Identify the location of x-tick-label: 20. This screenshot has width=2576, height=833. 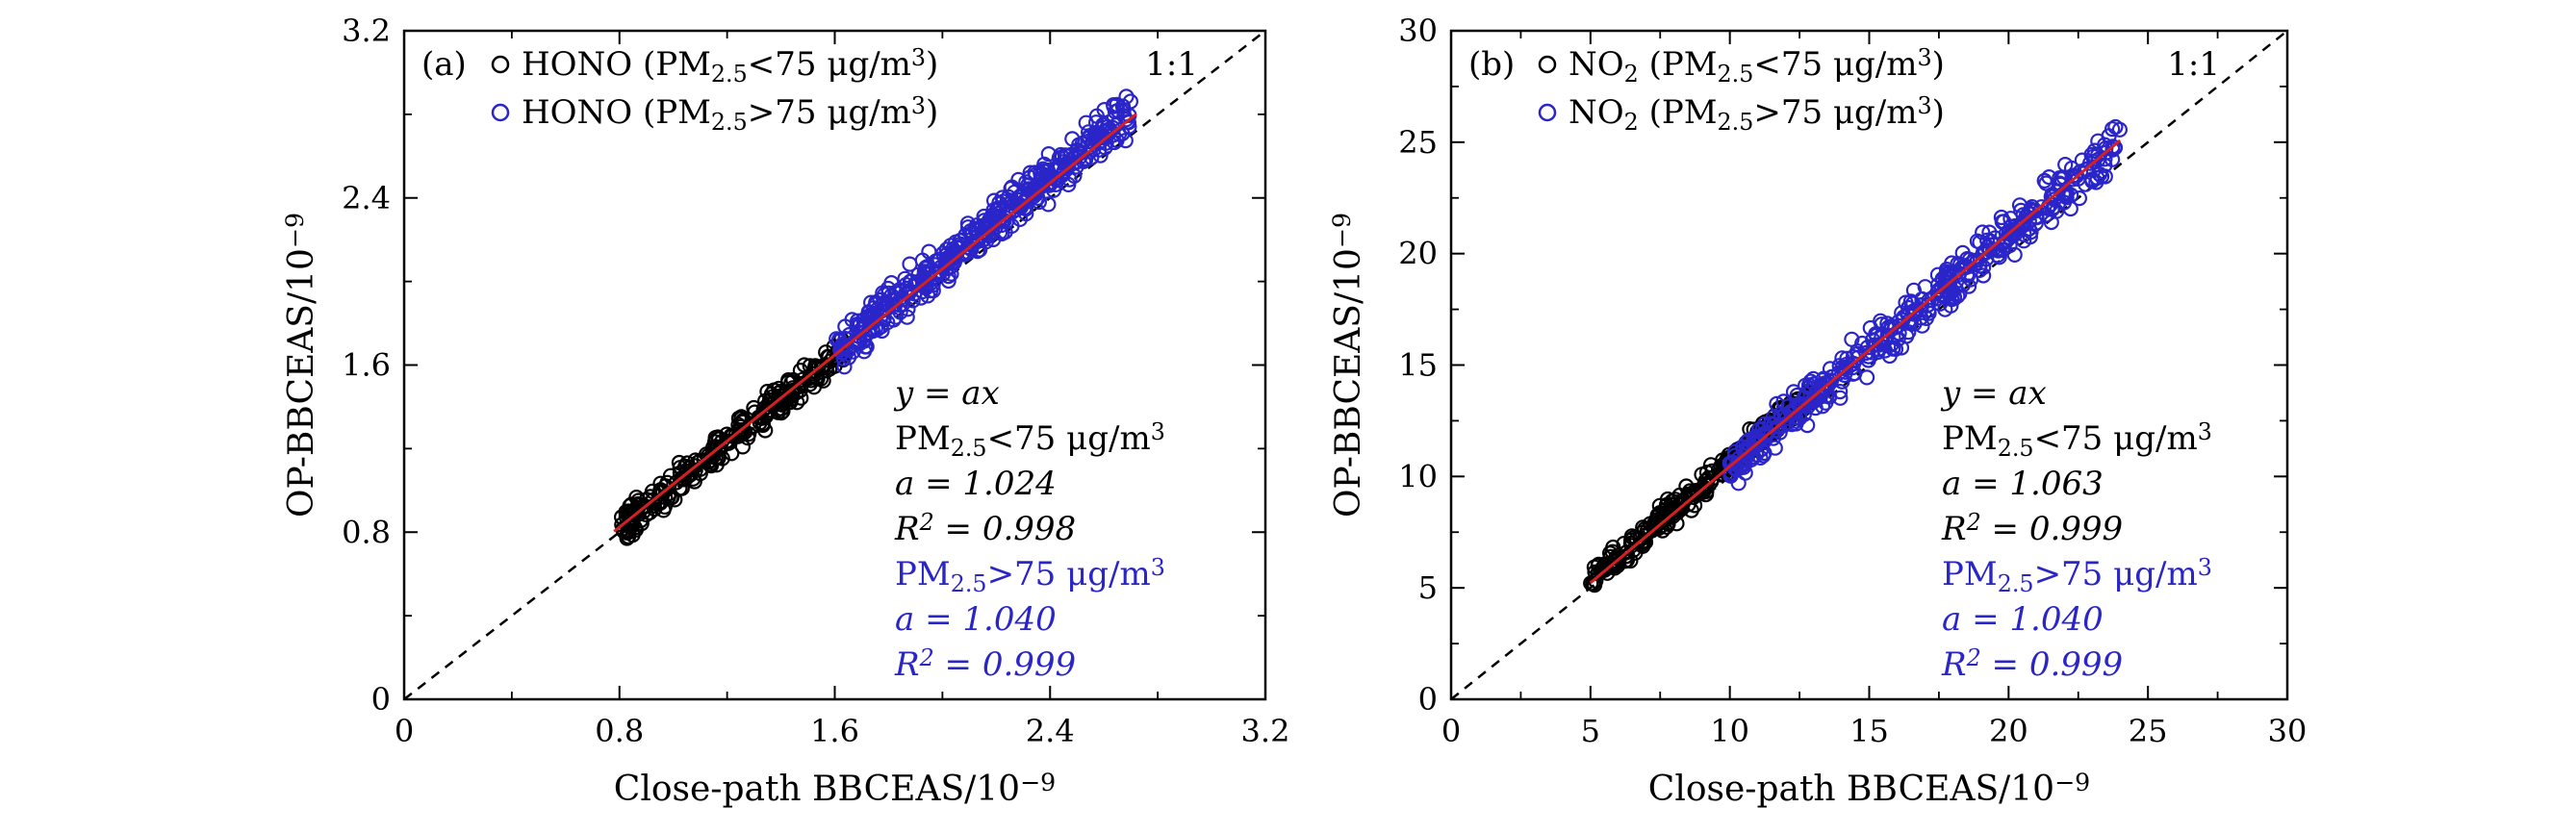
(2008, 731).